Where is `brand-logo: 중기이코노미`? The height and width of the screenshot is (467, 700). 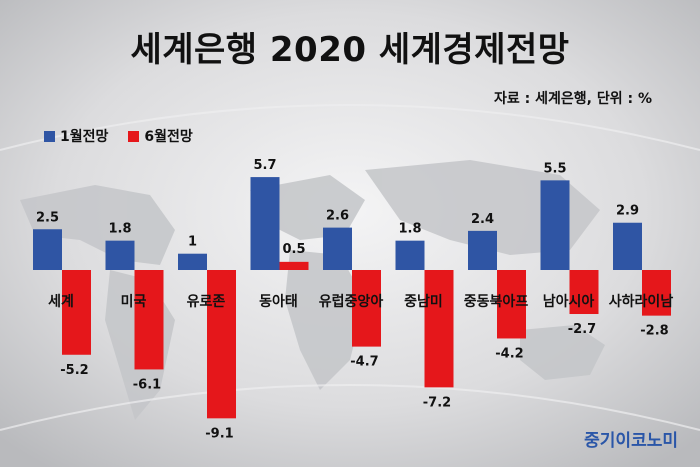
brand-logo: 중기이코노미 is located at coordinates (631, 441).